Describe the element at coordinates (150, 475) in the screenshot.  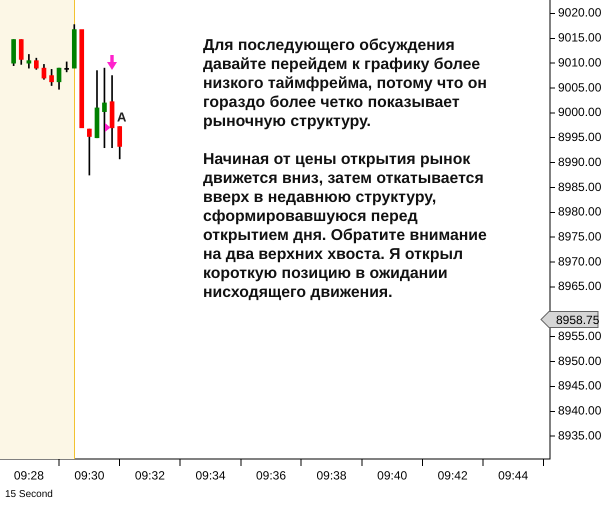
I see `x-tick-label: 09:32` at that location.